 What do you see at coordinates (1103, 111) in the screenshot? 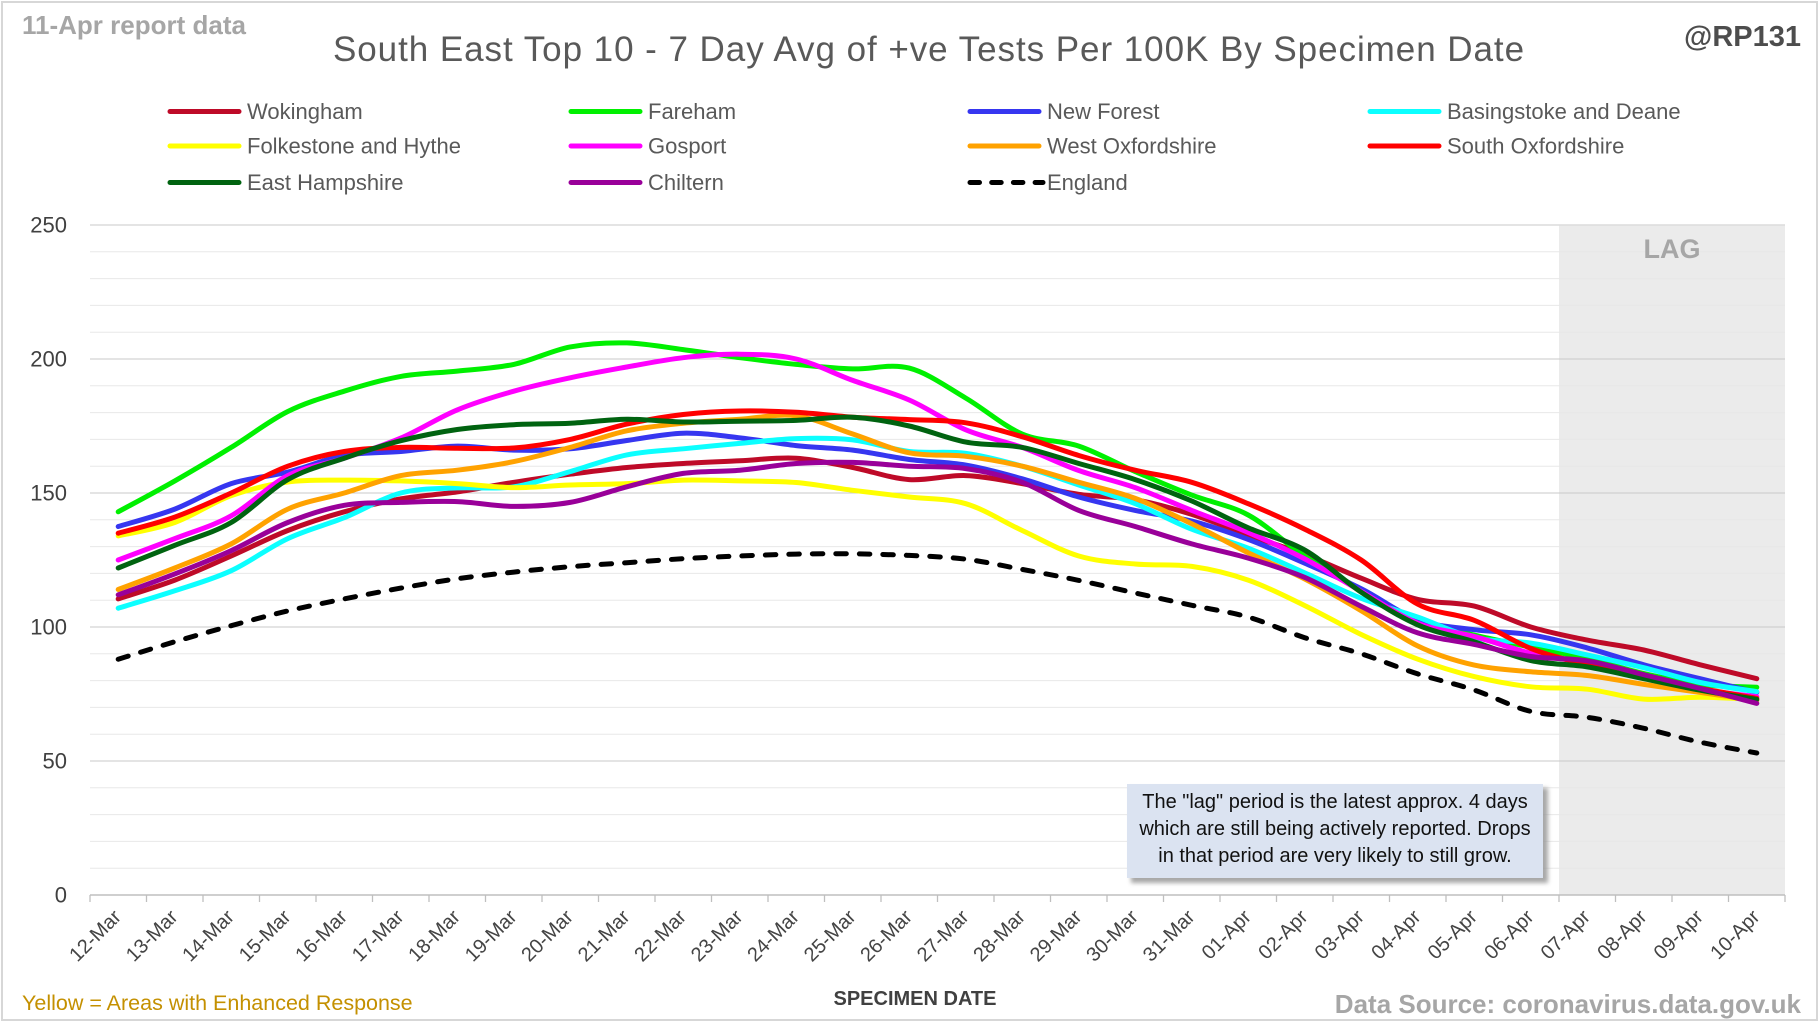
I see `svg-text: New Forest` at bounding box center [1103, 111].